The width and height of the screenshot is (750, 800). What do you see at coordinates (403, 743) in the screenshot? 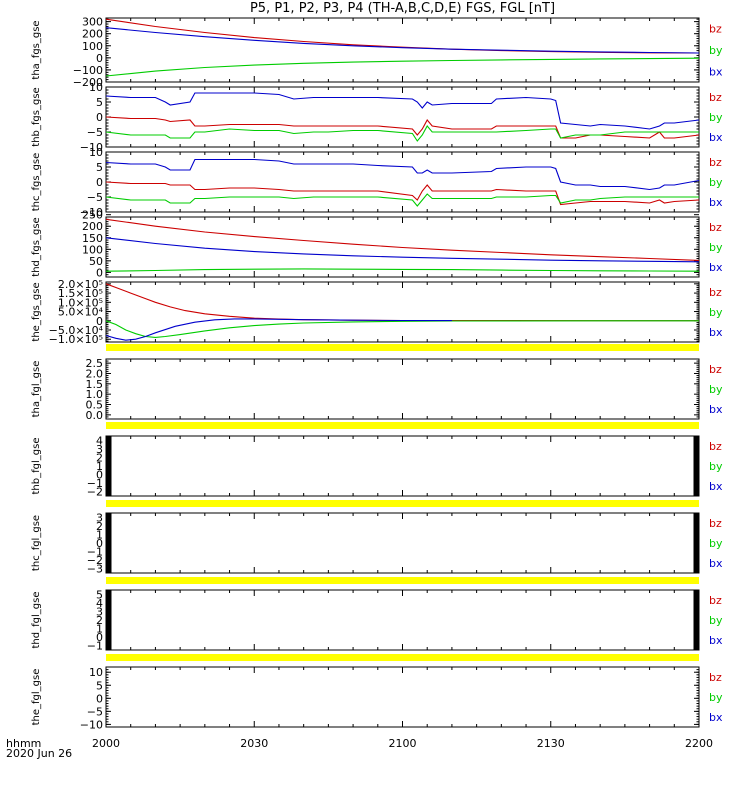
I see `x-tick-label-2: 2100` at bounding box center [403, 743].